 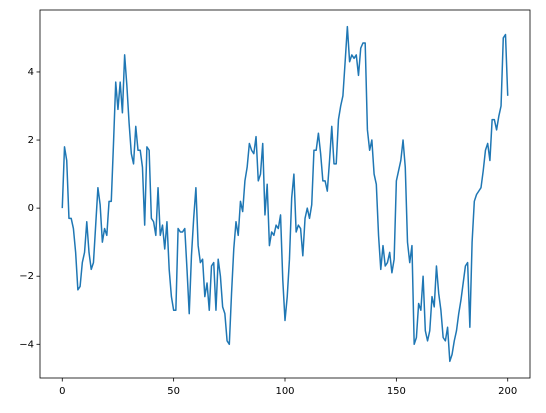 I want to click on y-tick-label: −2, so click(x=26, y=276).